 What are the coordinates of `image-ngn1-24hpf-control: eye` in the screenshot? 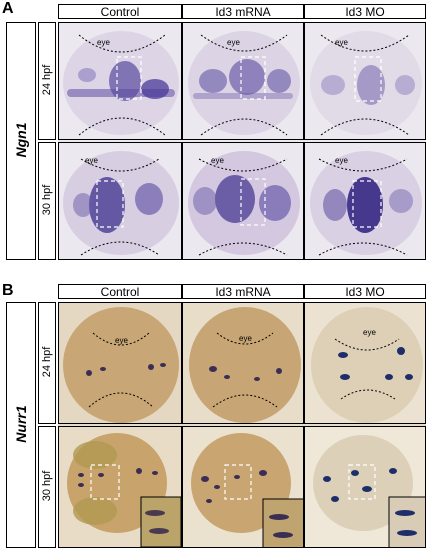 It's located at (120, 81).